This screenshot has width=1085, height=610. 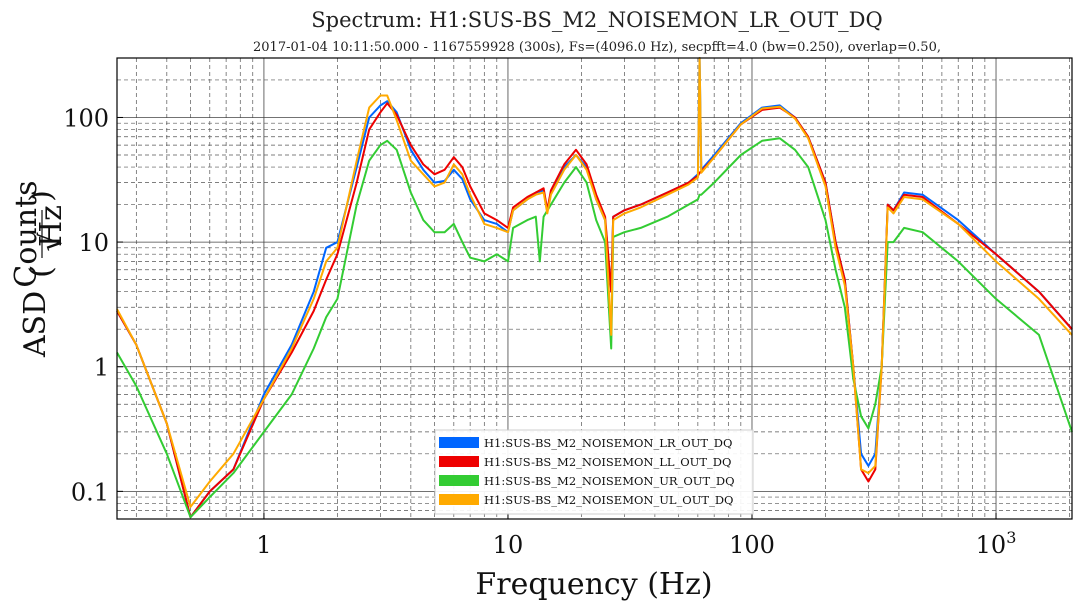 What do you see at coordinates (996, 543) in the screenshot?
I see `x-tick-label: 10³` at bounding box center [996, 543].